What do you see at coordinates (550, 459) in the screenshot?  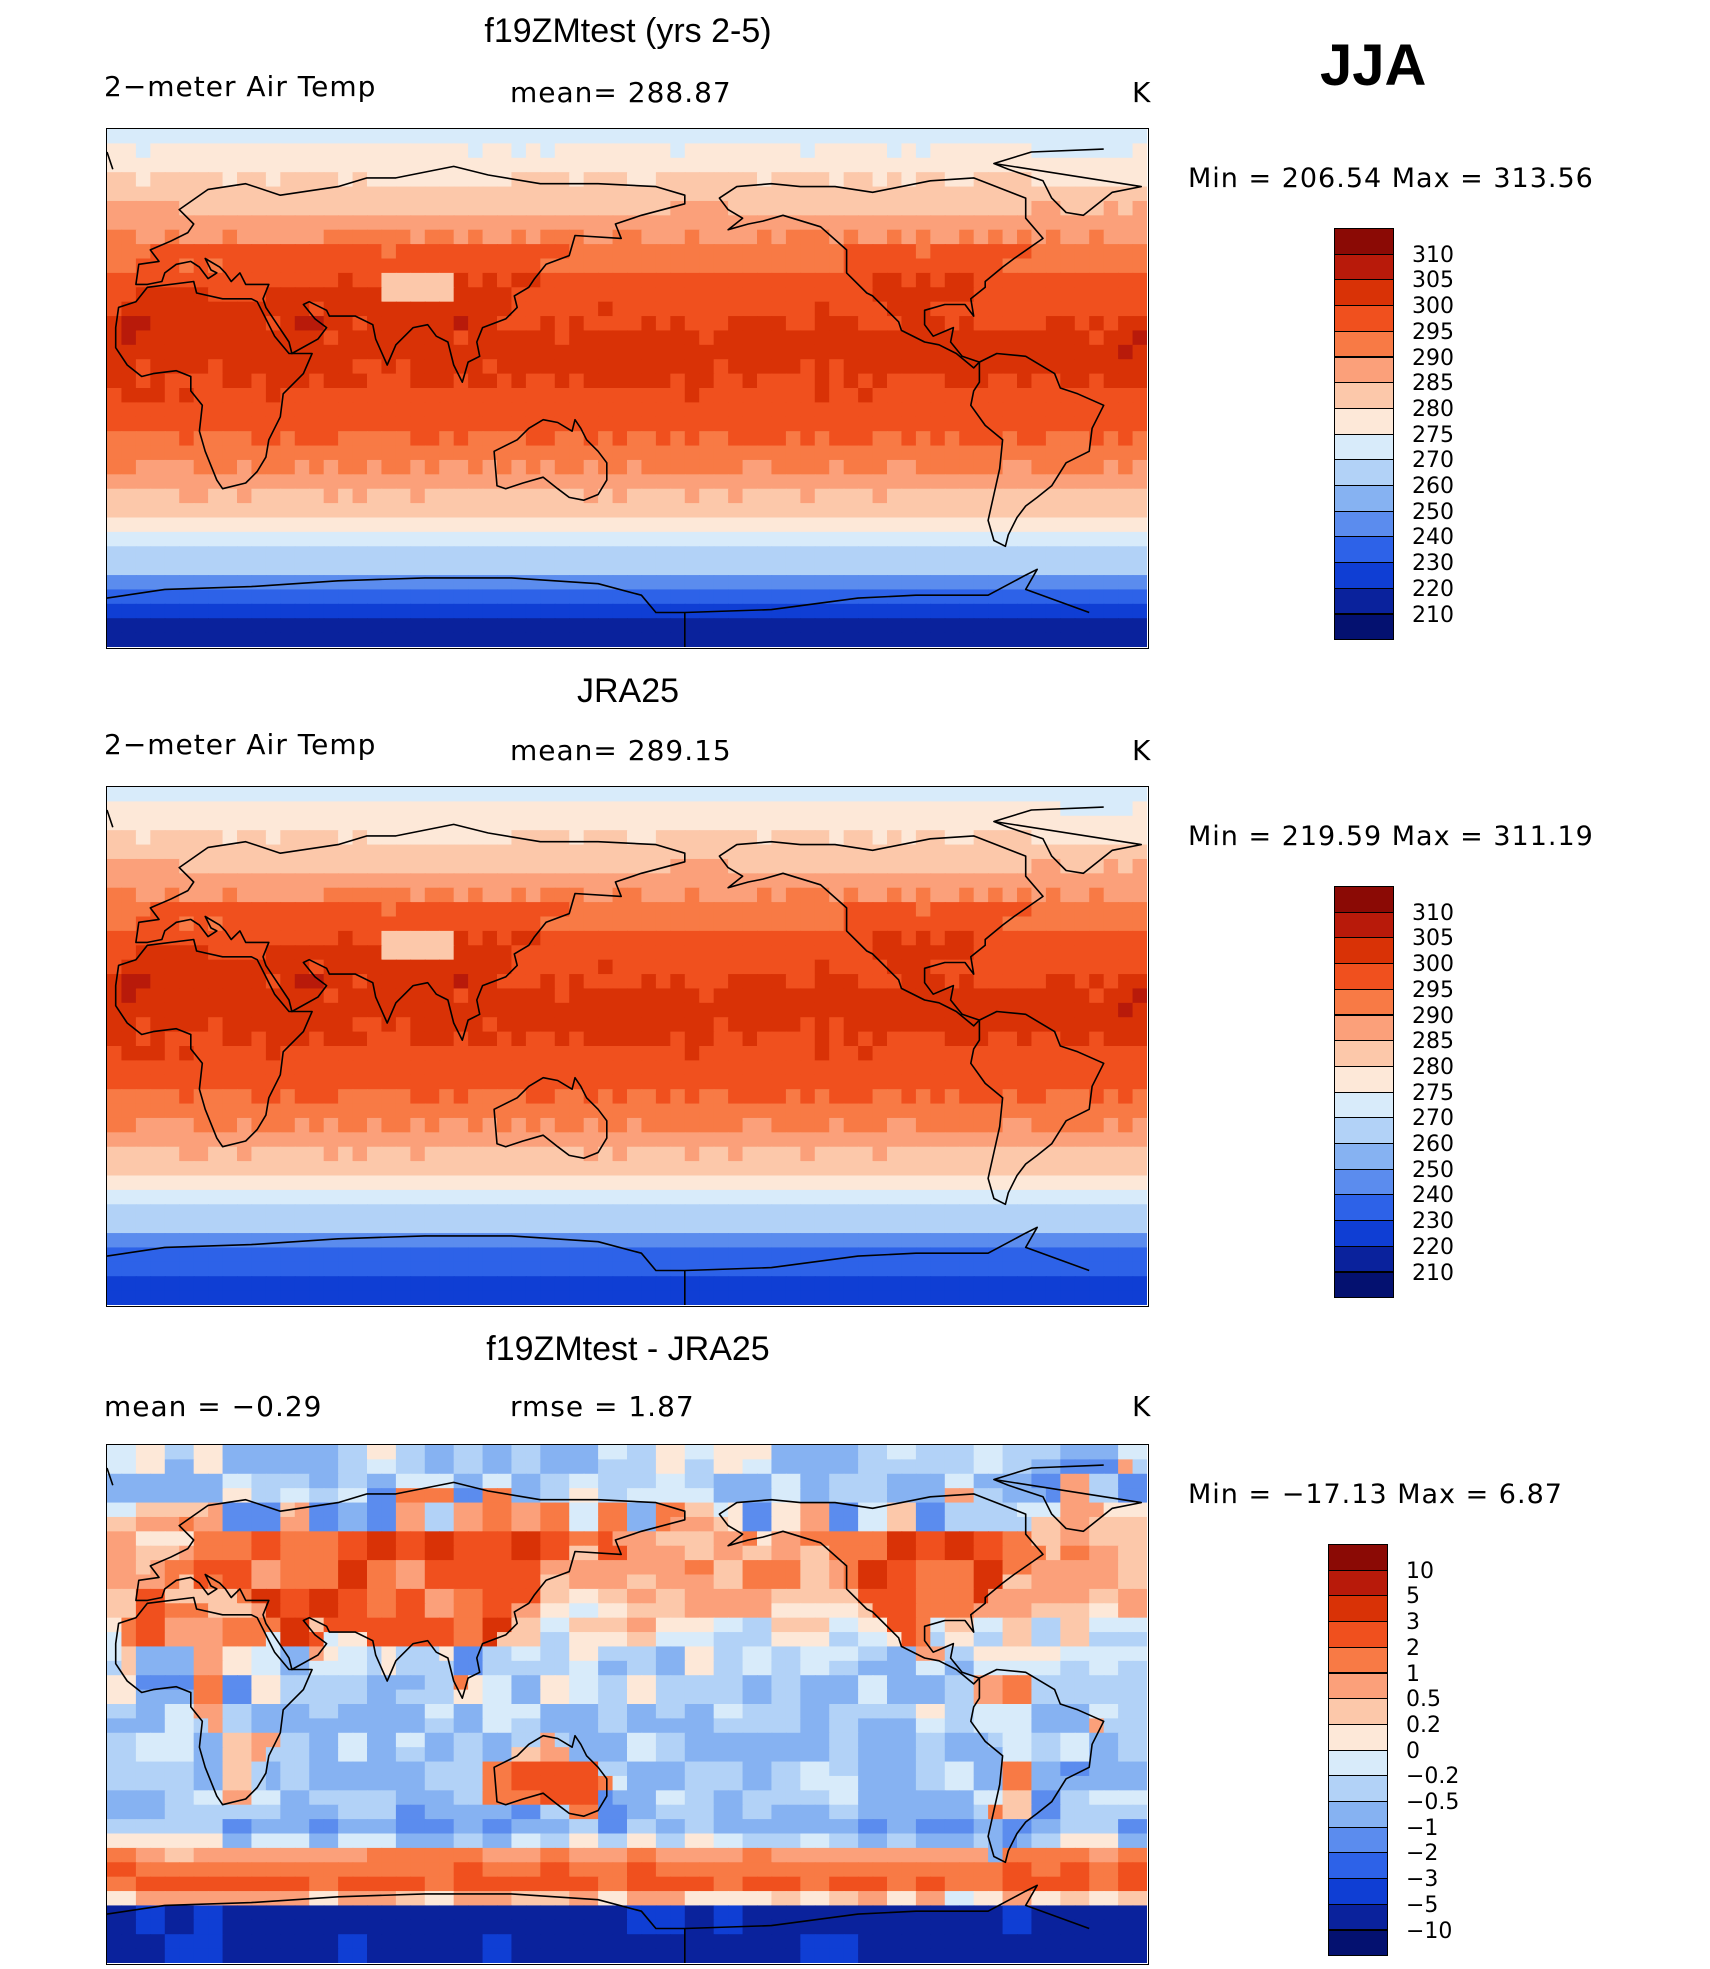 I see `coastline-australia` at bounding box center [550, 459].